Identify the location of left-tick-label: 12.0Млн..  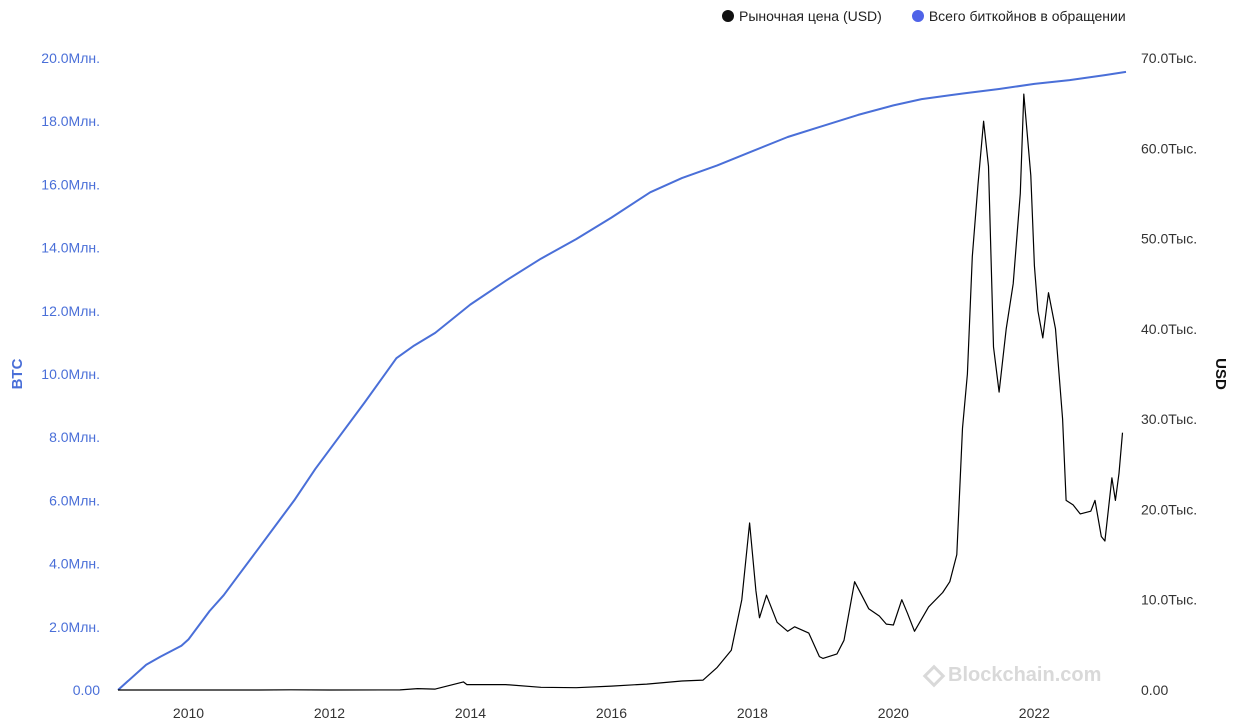
(70, 311).